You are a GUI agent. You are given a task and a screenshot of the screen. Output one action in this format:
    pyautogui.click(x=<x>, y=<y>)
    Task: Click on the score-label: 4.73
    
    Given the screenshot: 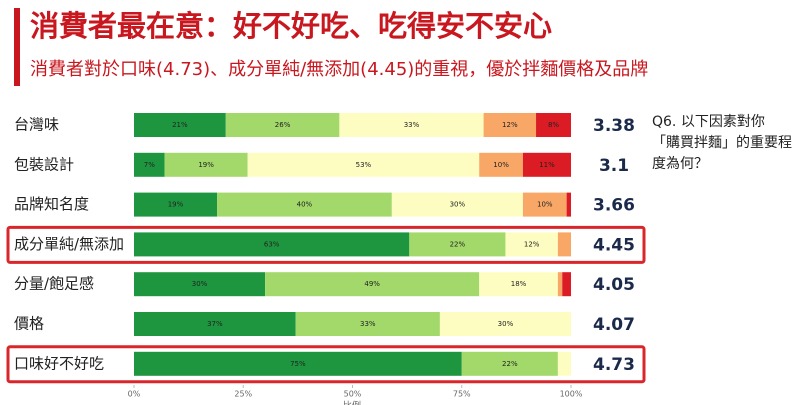 What is the action you would take?
    pyautogui.click(x=614, y=365)
    